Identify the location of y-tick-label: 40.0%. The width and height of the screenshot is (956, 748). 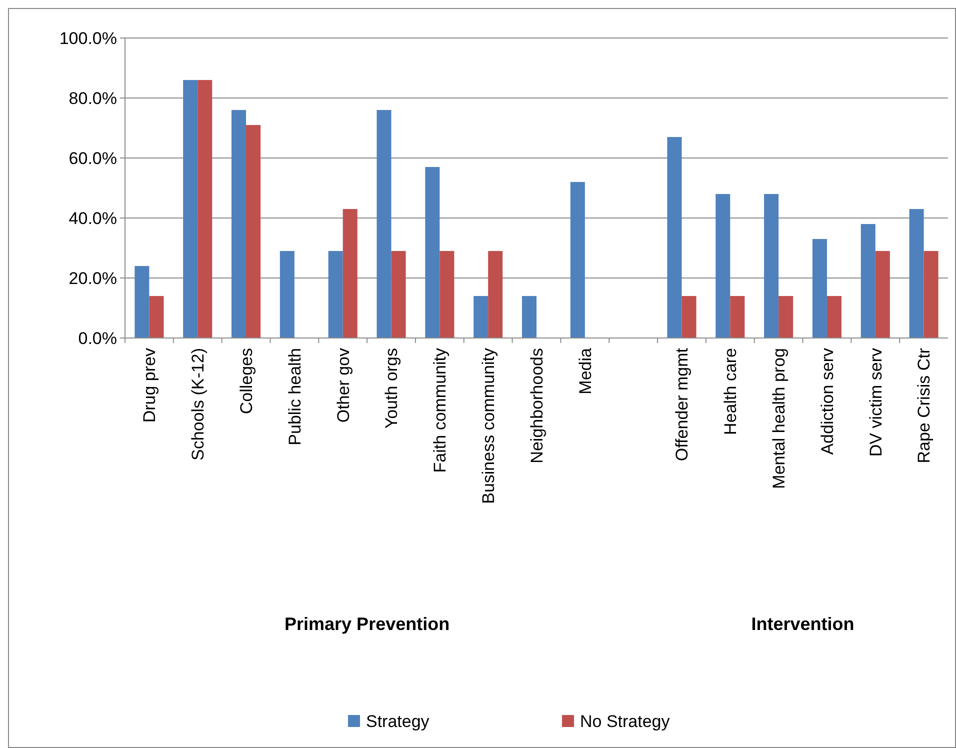
(92, 218).